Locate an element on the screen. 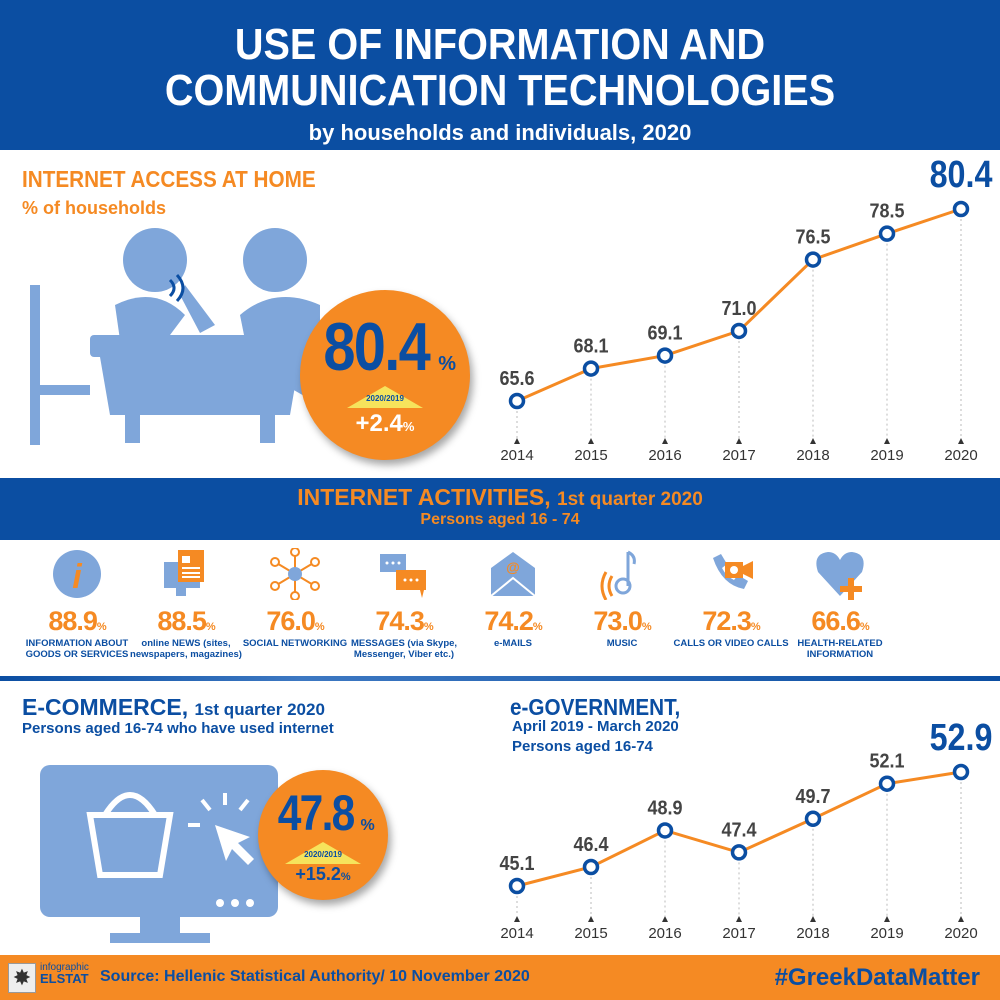 This screenshot has height=1000, width=1000. data-label: 46.4 is located at coordinates (590, 845).